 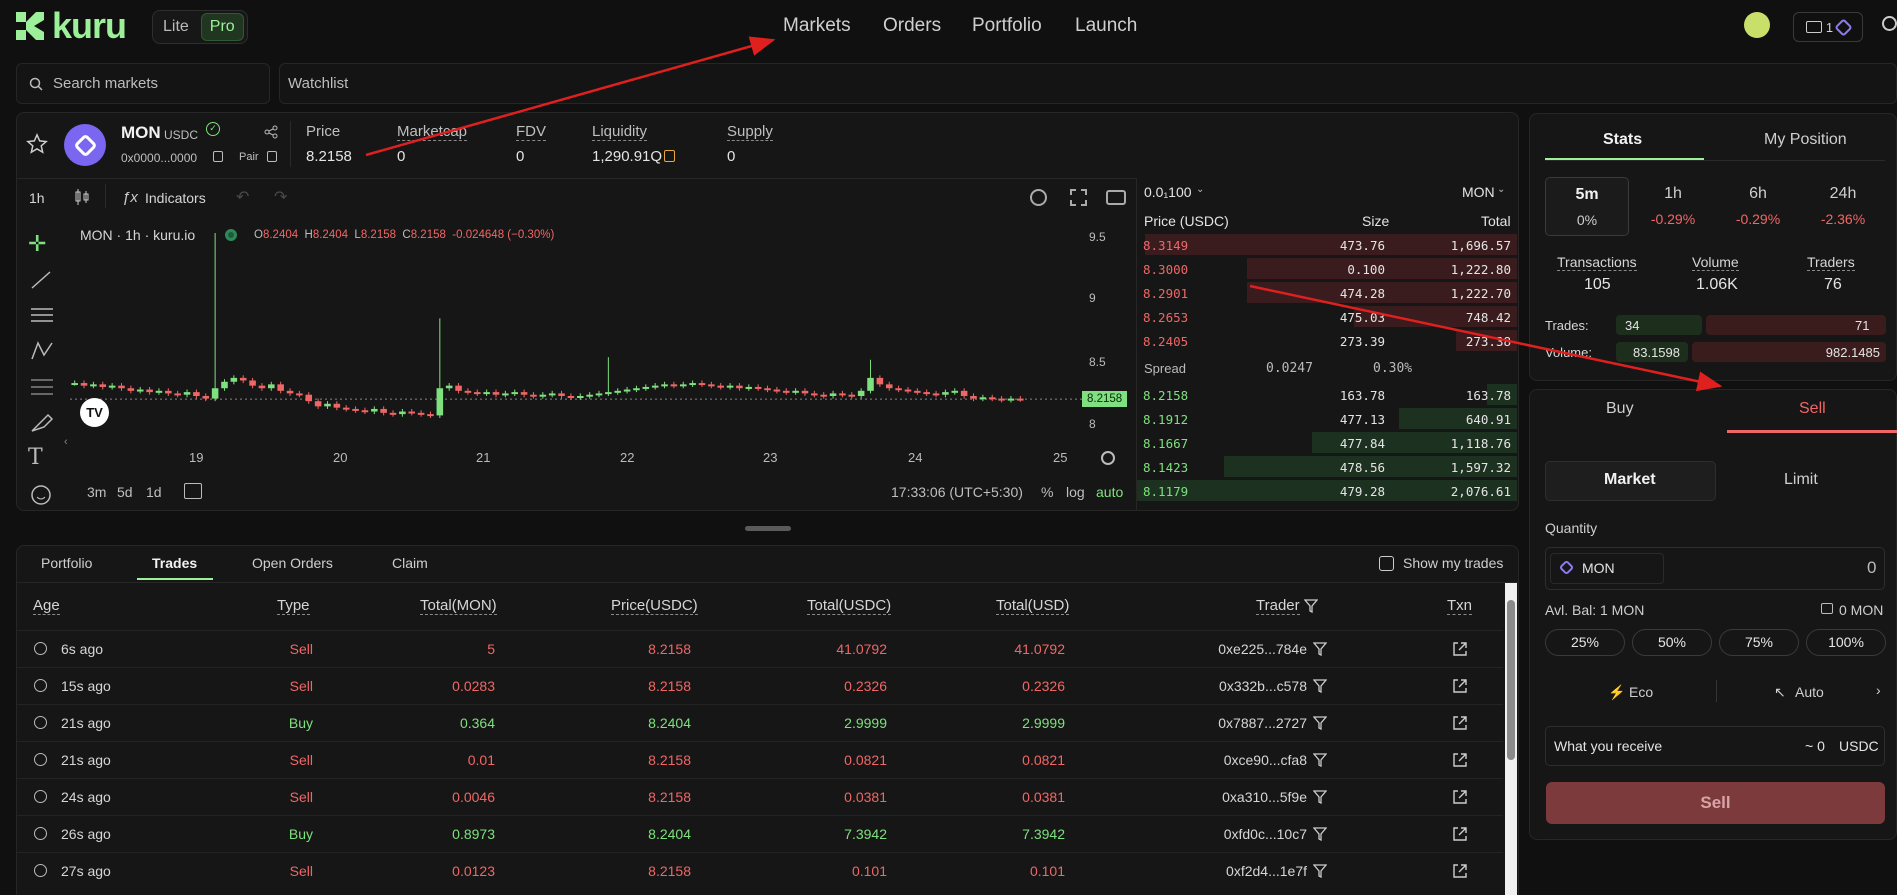 I want to click on resize-handle, so click(x=768, y=528).